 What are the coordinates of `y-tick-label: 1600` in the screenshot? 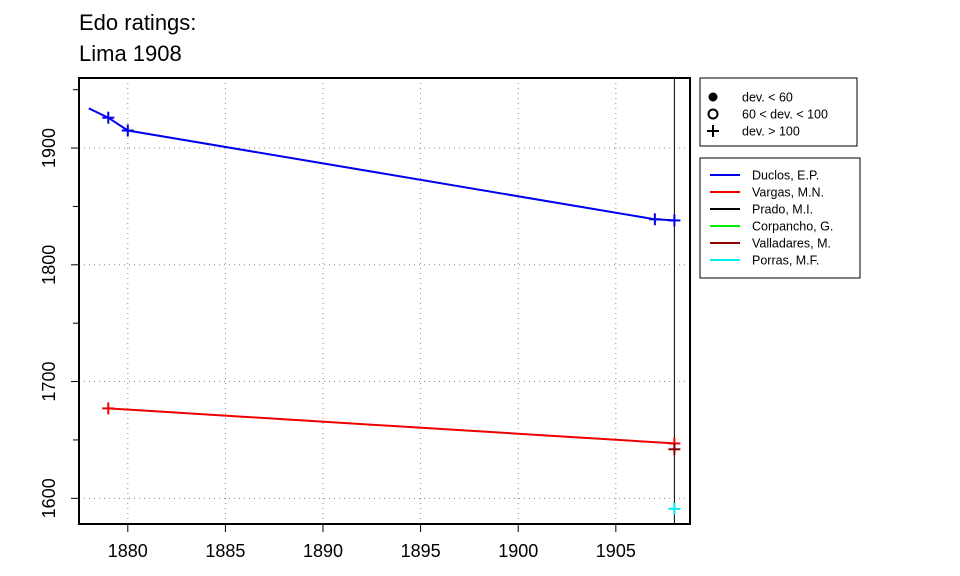 It's located at (49, 498).